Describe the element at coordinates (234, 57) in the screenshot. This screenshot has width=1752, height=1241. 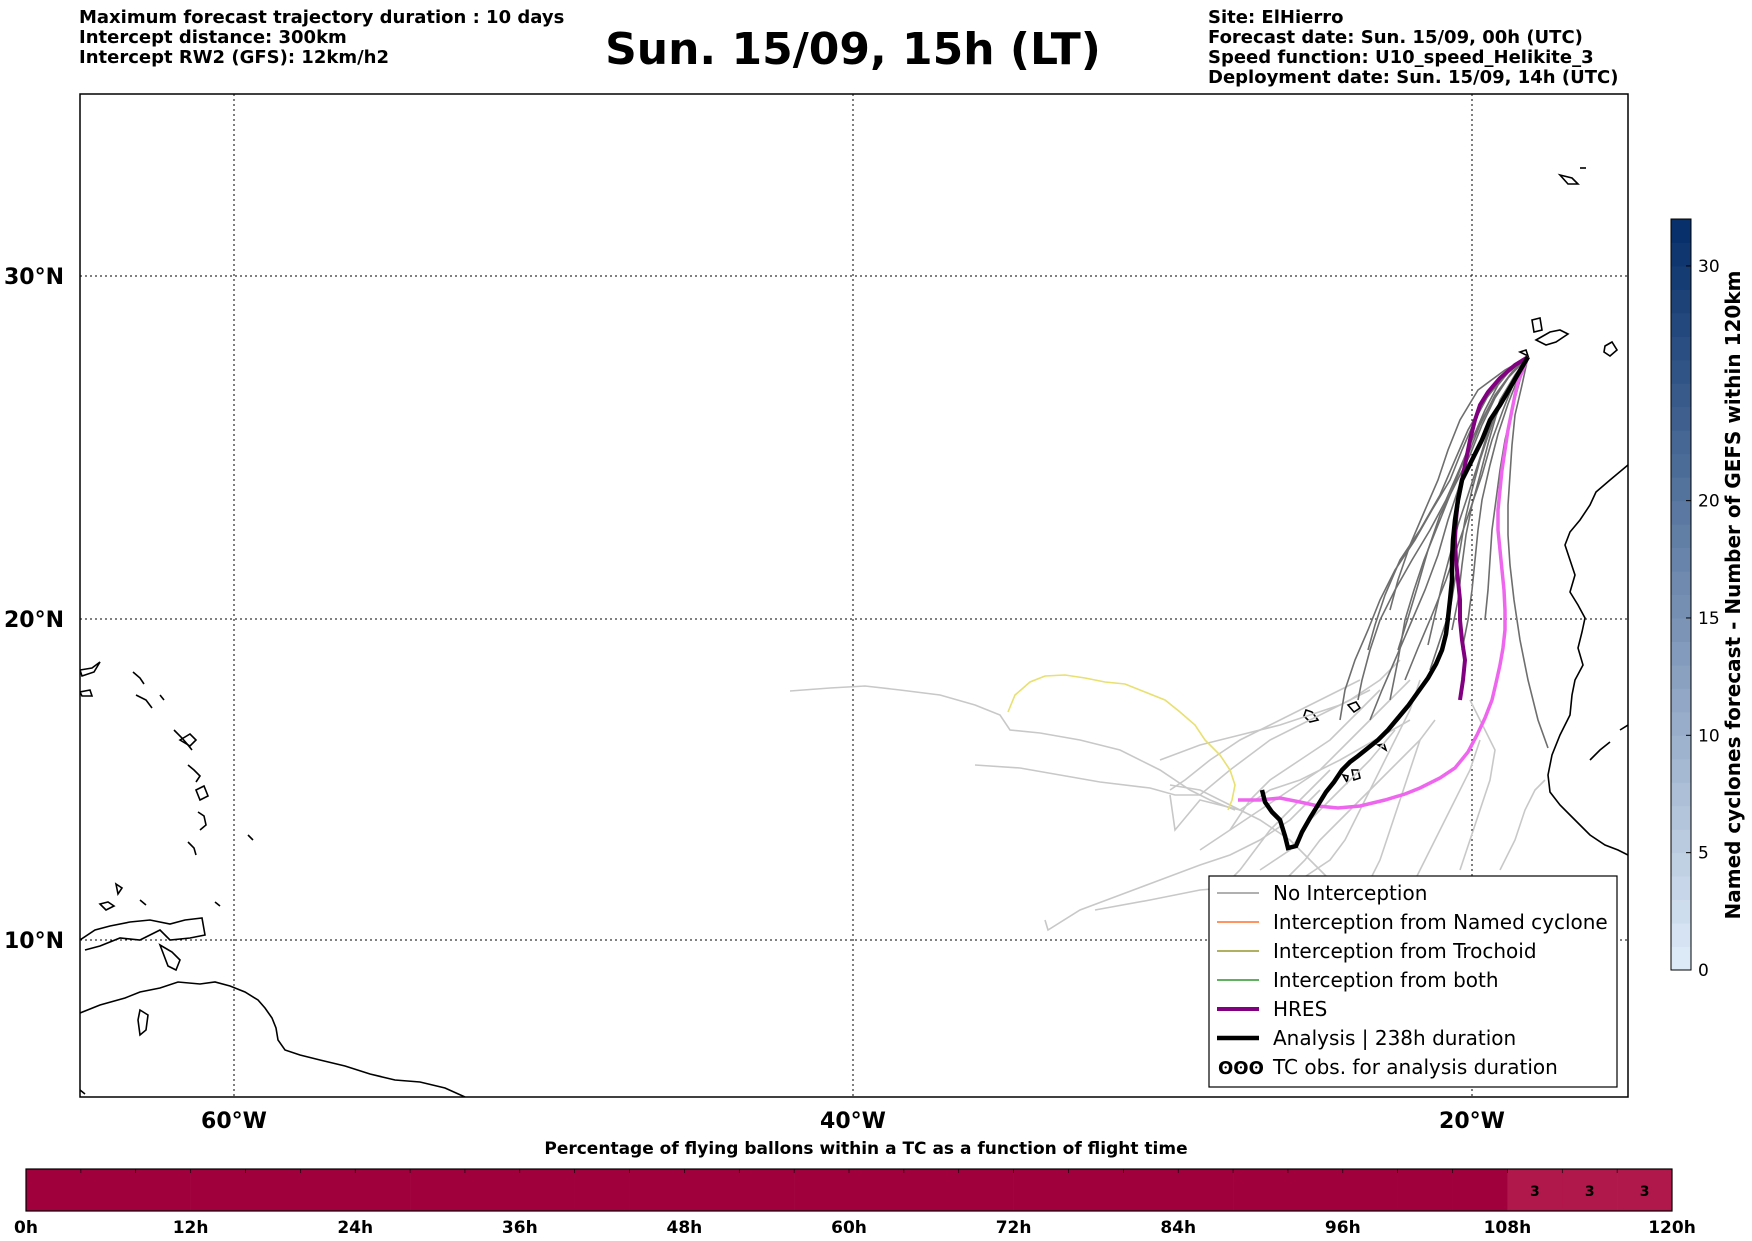
I see `header-left-line: Intercept RW2 (GFS): 12km/h2` at that location.